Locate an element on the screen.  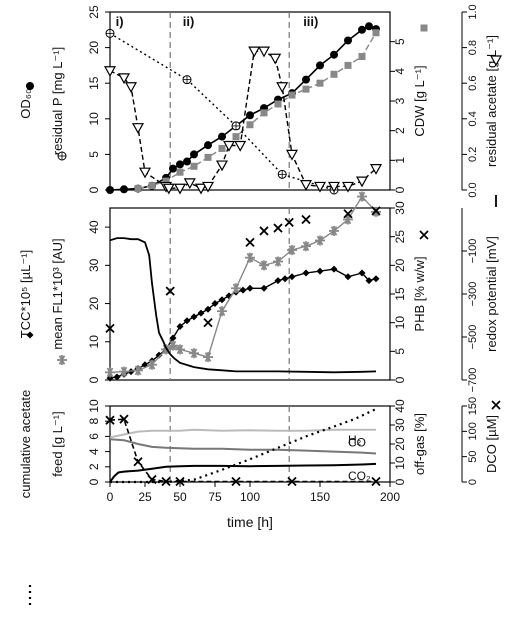
right2-tick-label: 0.6 is located at coordinates (473, 83).